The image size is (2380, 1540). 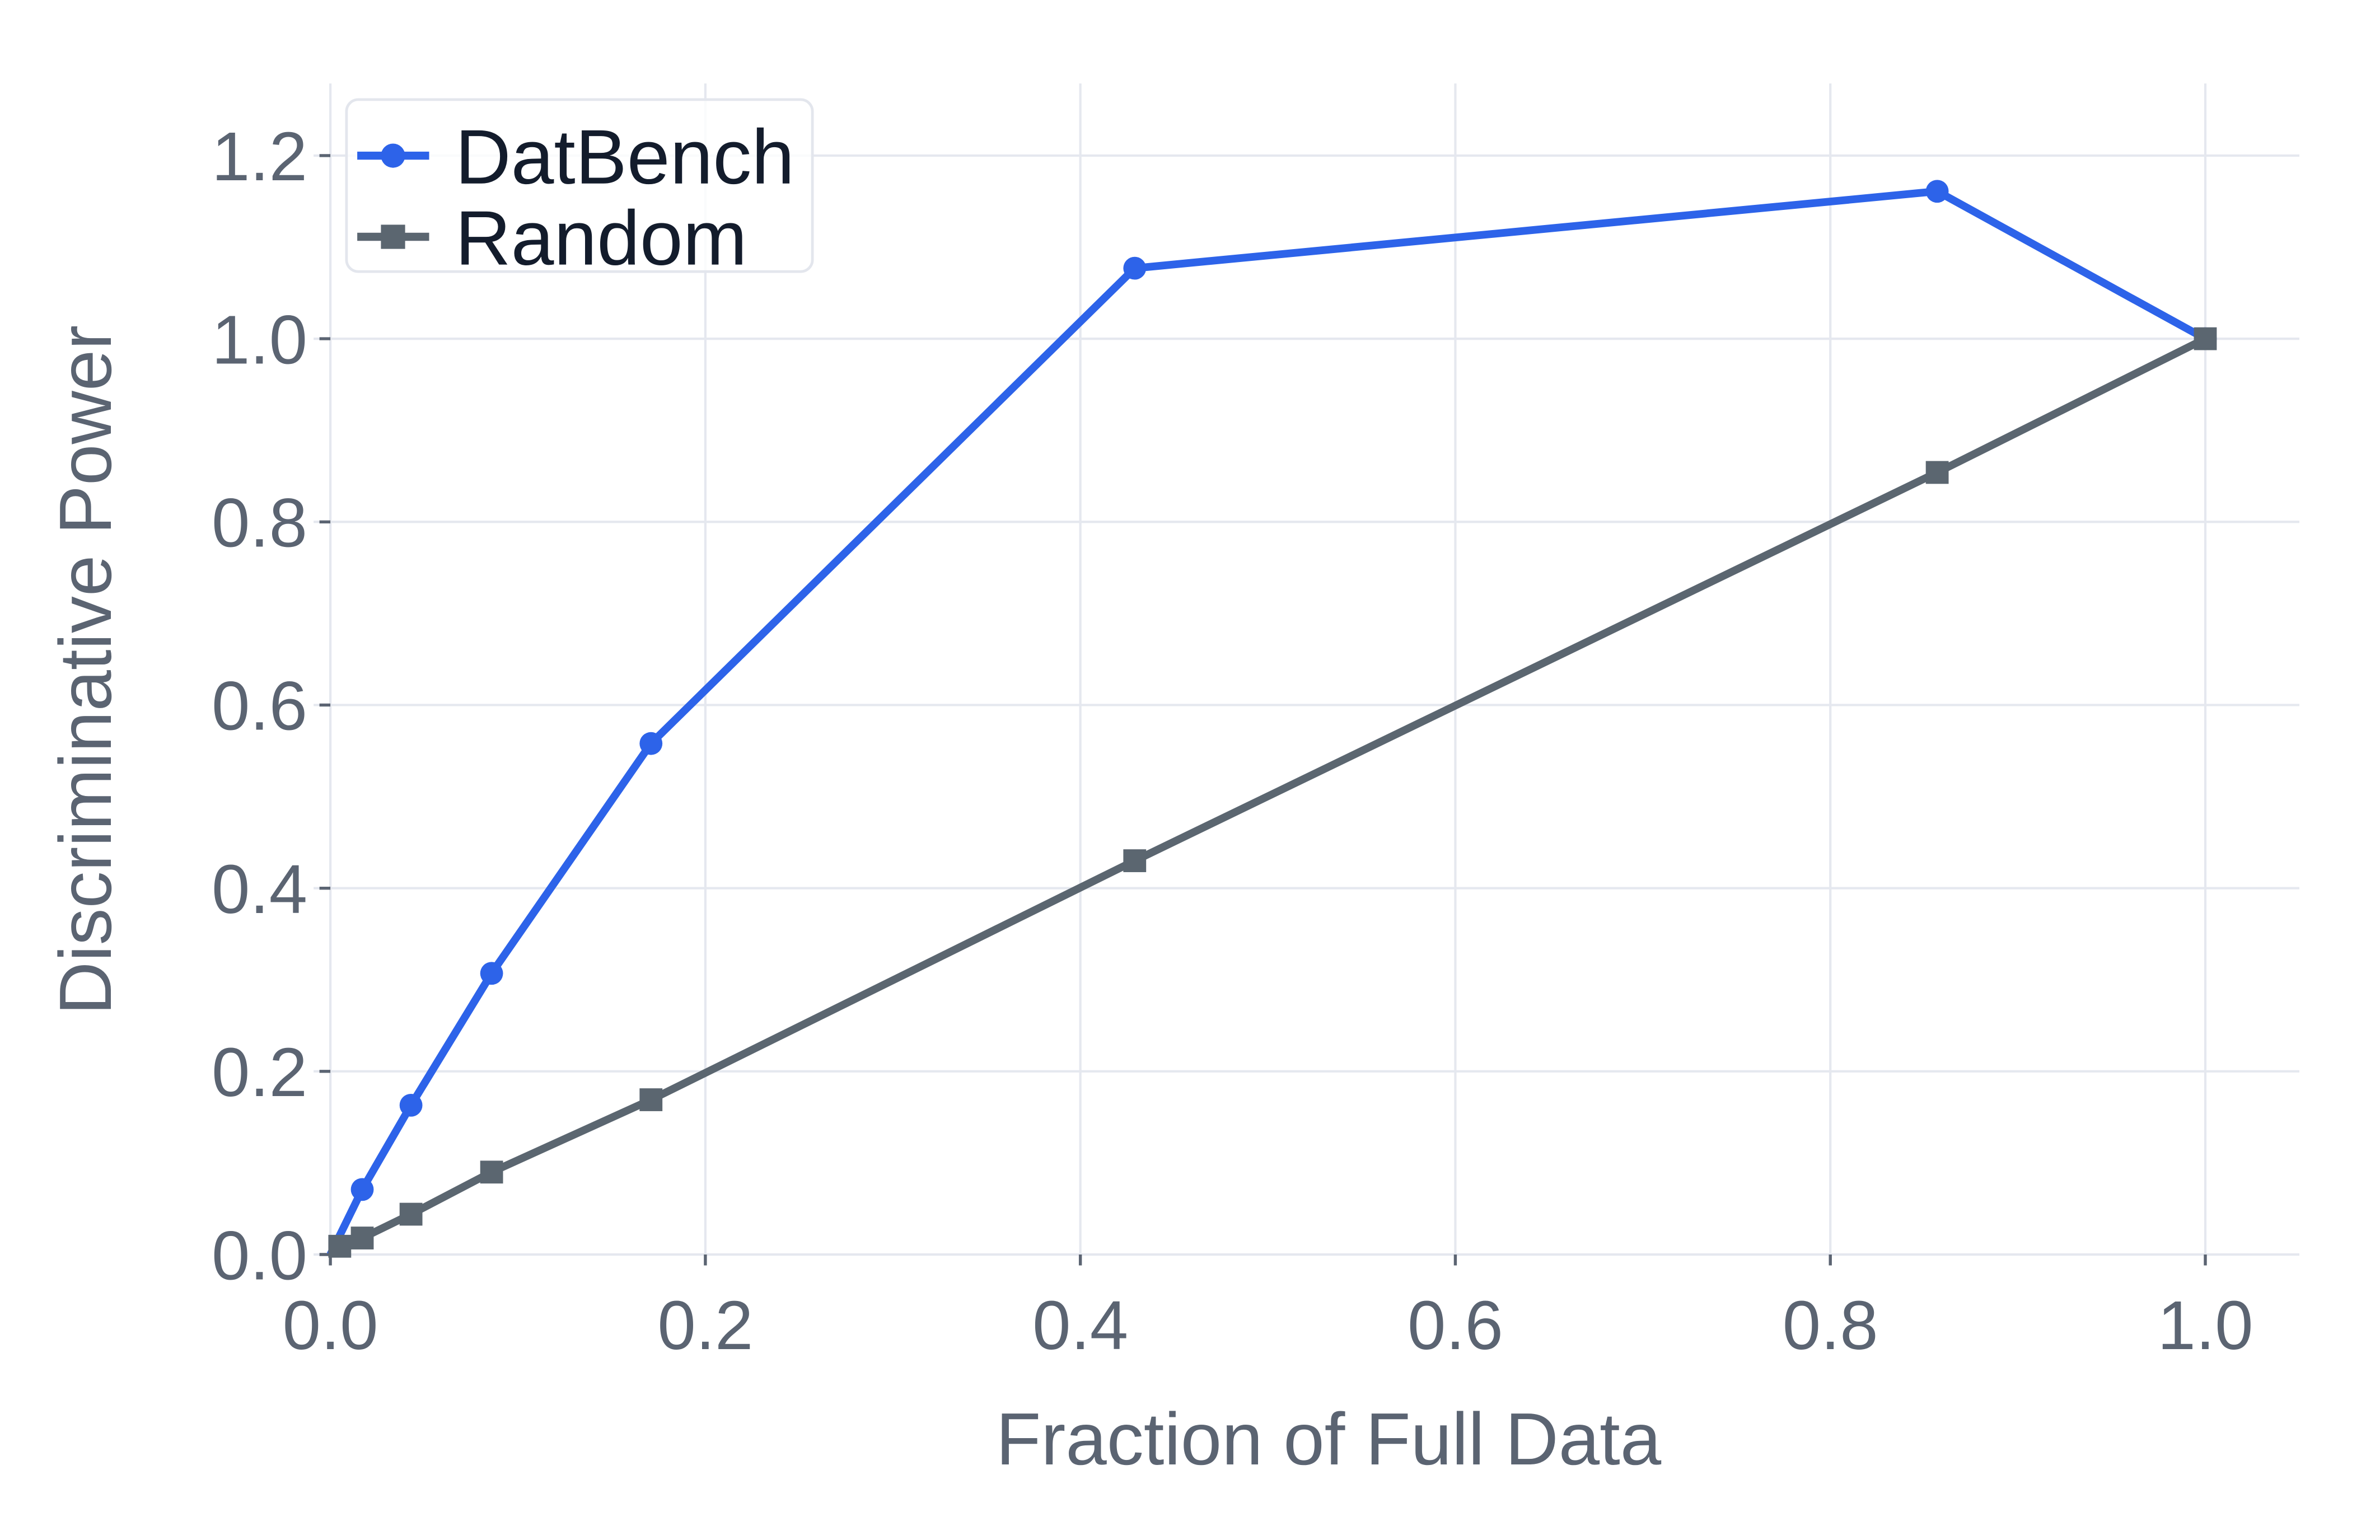 What do you see at coordinates (86, 670) in the screenshot?
I see `y-axis-label: Discriminative Power` at bounding box center [86, 670].